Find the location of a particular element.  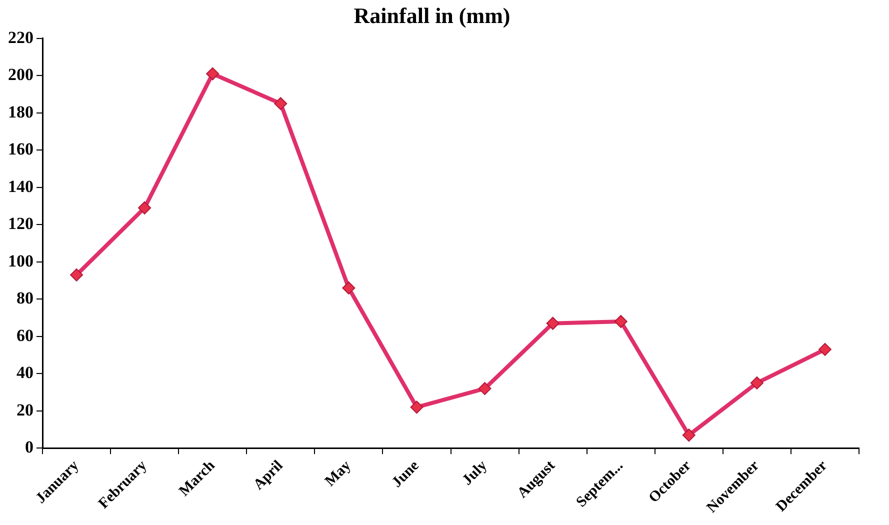

y-tick-label: 160 is located at coordinates (21, 149).